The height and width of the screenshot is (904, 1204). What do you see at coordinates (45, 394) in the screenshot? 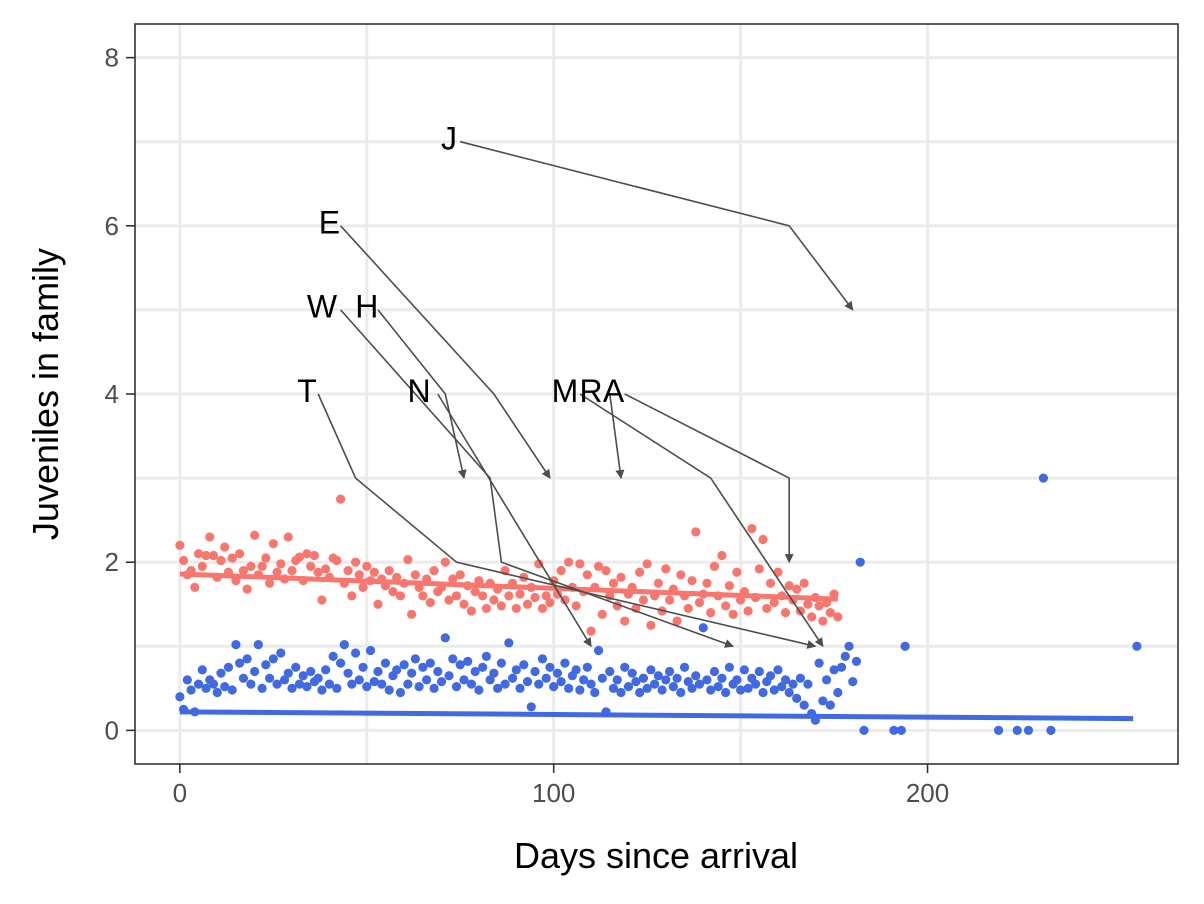
I see `y-axis-title: Juveniles in family` at bounding box center [45, 394].